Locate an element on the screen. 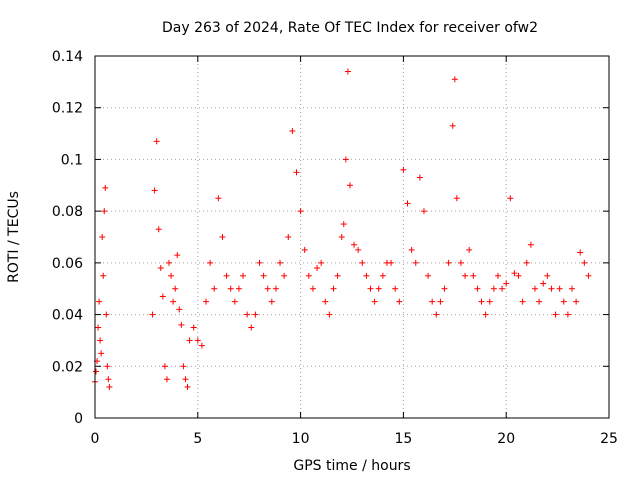  x-axis-label: GPS time / hours is located at coordinates (351, 466).